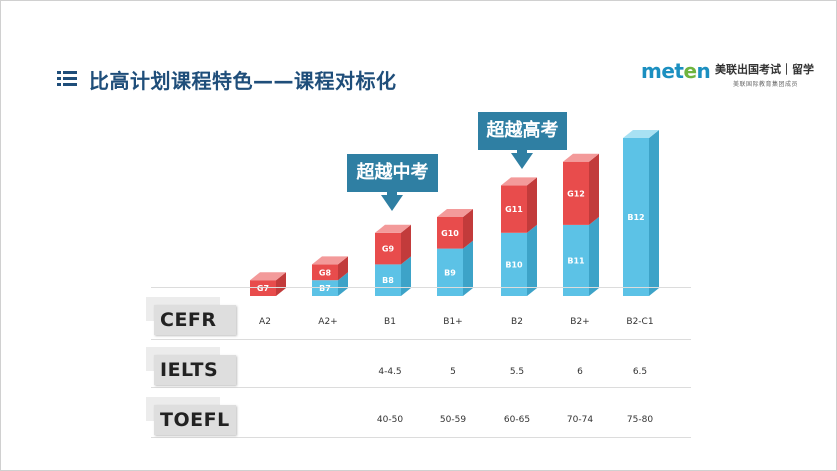 The height and width of the screenshot is (471, 837). Describe the element at coordinates (390, 420) in the screenshot. I see `cell-toefl: 40-50` at that location.